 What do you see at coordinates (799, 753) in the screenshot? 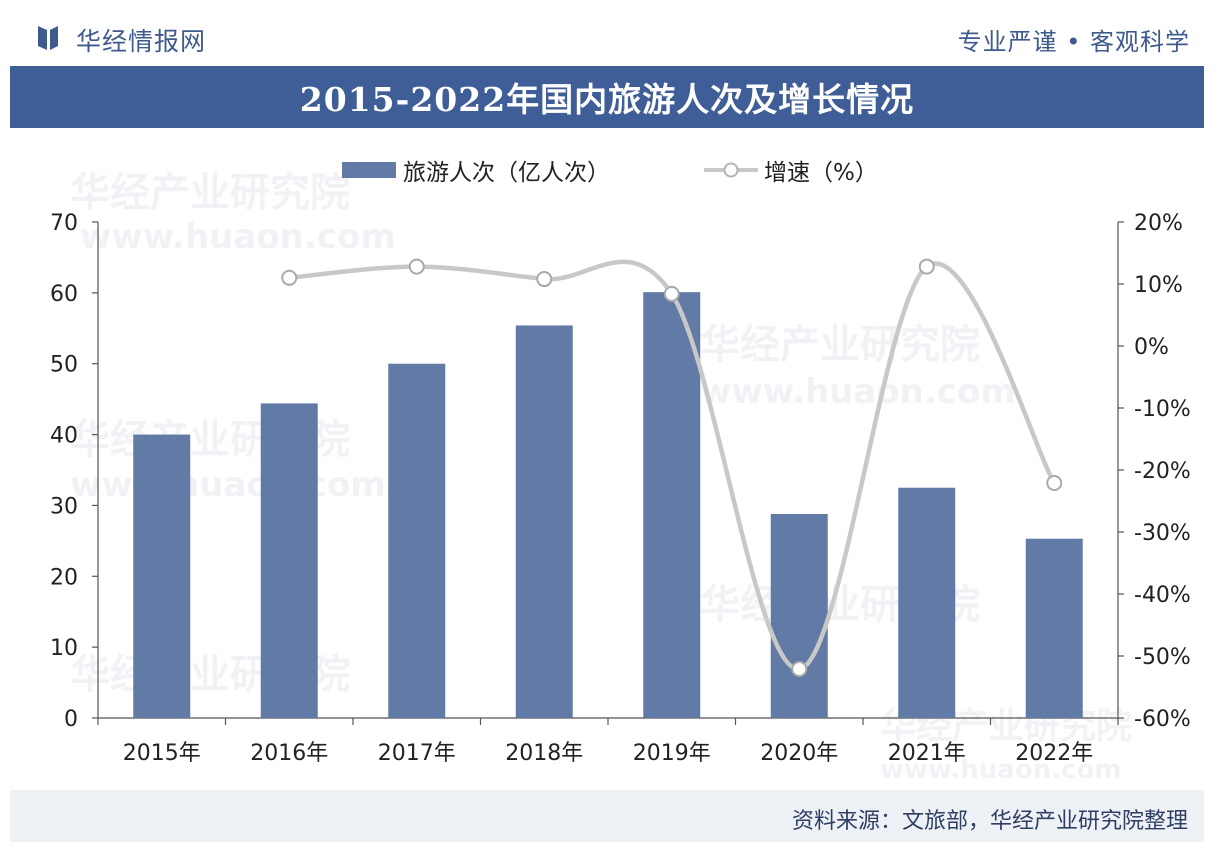
I see `x-tick-label: 2020年` at bounding box center [799, 753].